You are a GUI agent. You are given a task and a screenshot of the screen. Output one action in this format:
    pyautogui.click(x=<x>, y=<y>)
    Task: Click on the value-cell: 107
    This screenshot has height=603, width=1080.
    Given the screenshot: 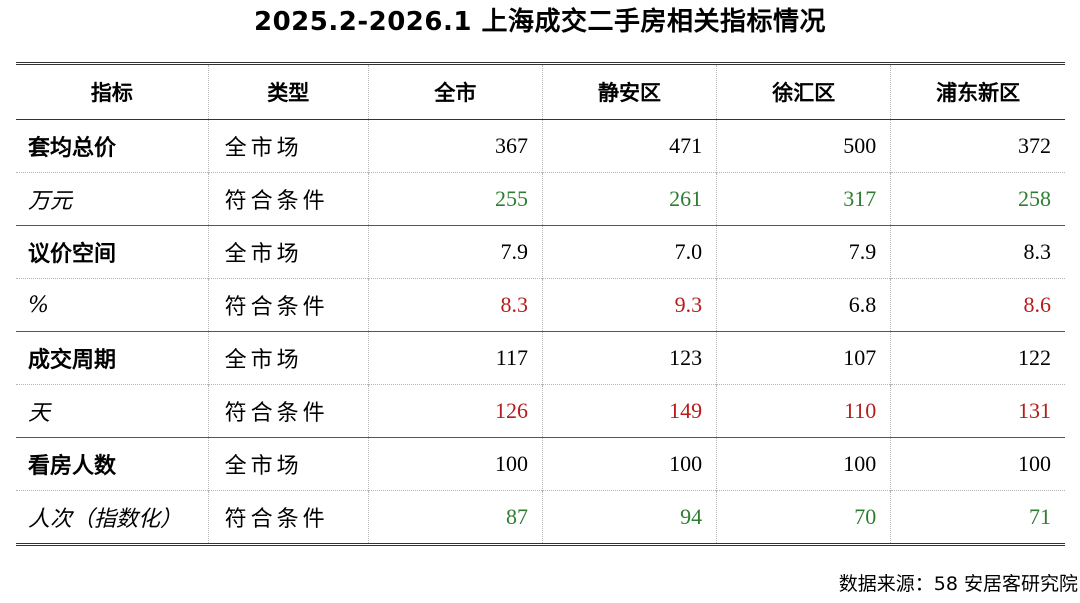 What is the action you would take?
    pyautogui.click(x=803, y=358)
    